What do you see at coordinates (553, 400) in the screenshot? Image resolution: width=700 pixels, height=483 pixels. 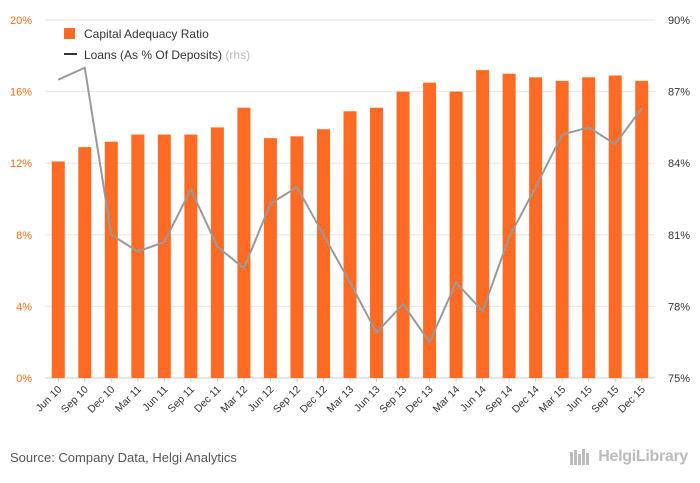 I see `x-axis-tick-label: Mar 15` at bounding box center [553, 400].